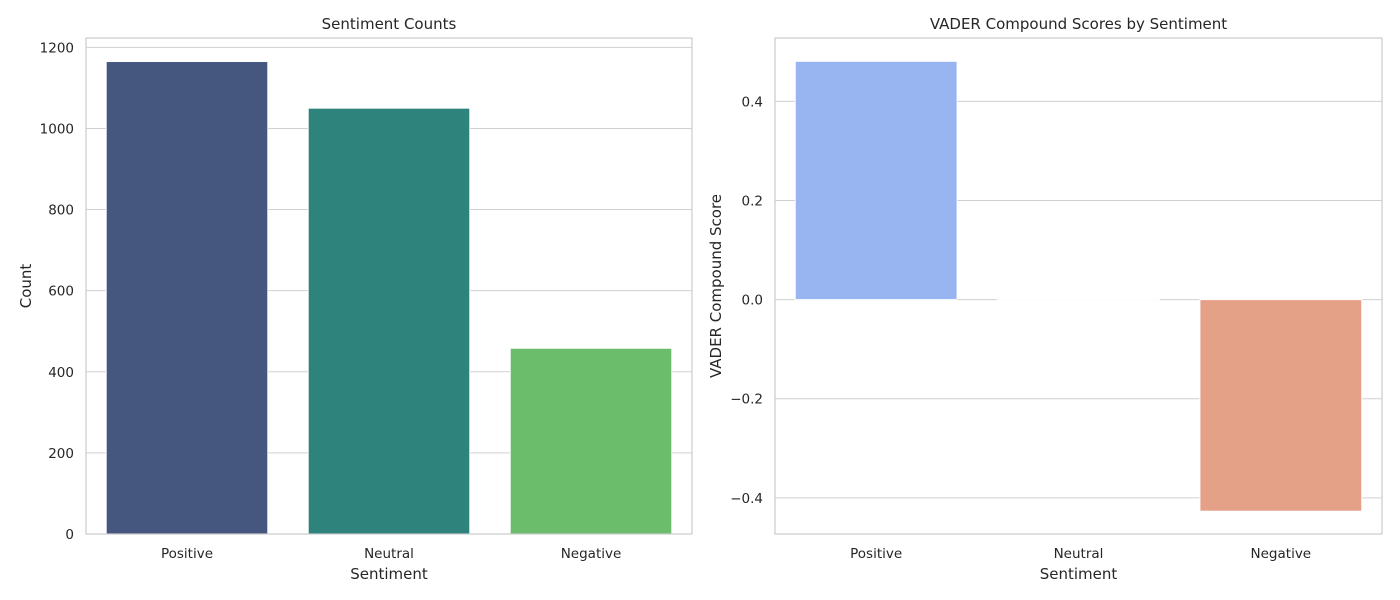  What do you see at coordinates (752, 102) in the screenshot?
I see `y-tick-label: 0.4` at bounding box center [752, 102].